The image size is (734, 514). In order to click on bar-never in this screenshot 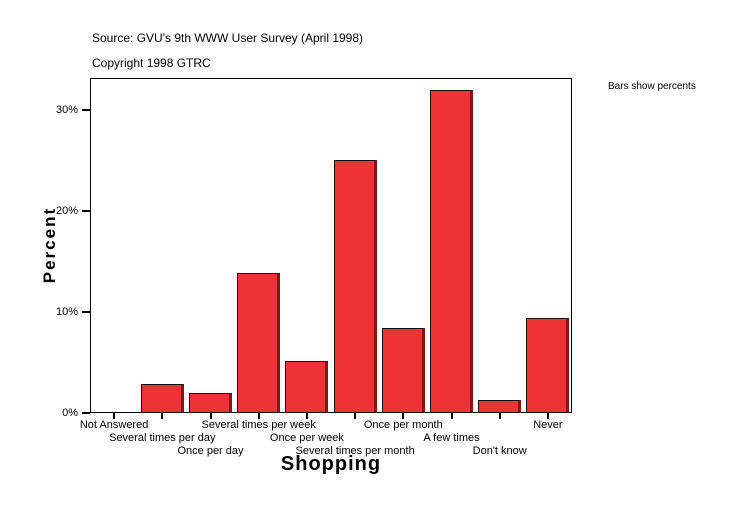, I will do `click(547, 365)`.